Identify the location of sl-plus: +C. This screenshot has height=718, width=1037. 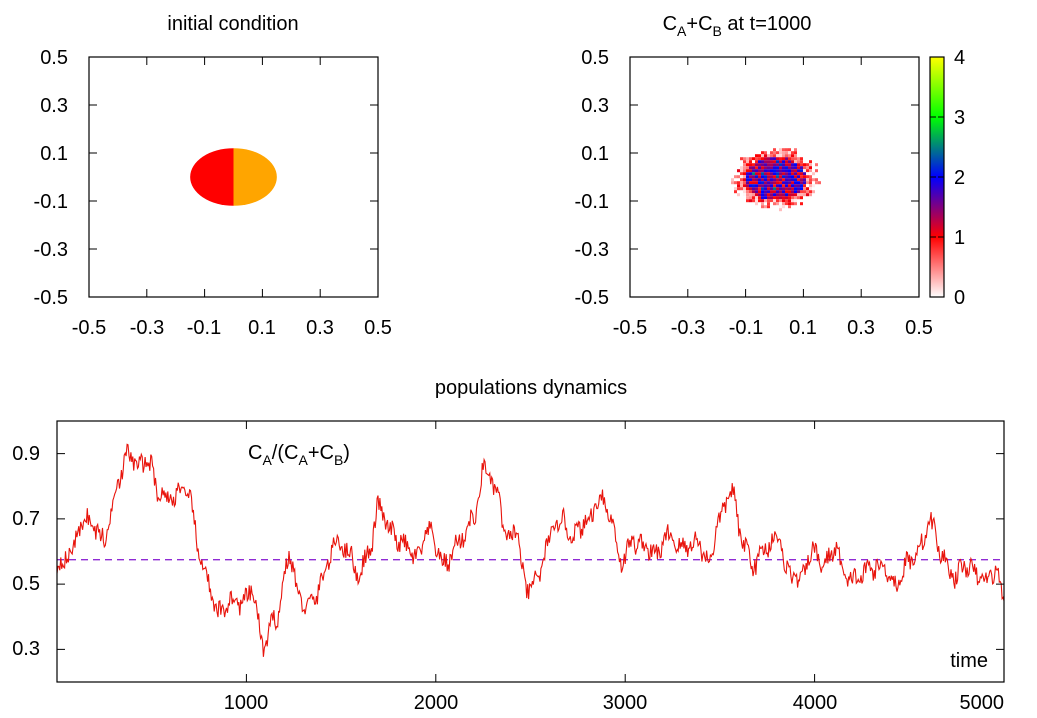
(321, 453).